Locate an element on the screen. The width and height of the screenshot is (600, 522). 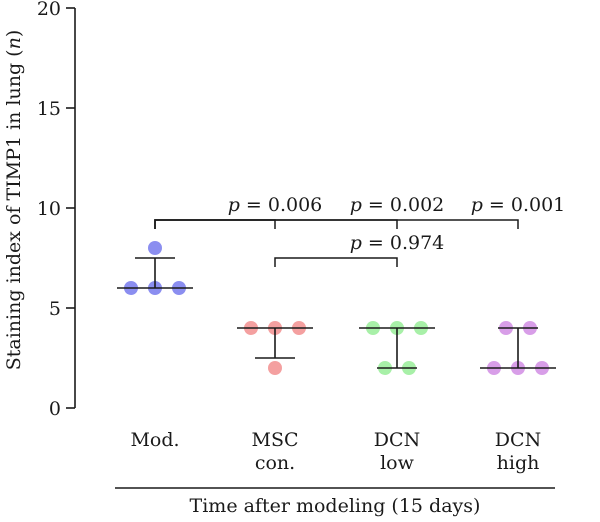
comparison-bracket: p = 0.006 is located at coordinates (238, 211).